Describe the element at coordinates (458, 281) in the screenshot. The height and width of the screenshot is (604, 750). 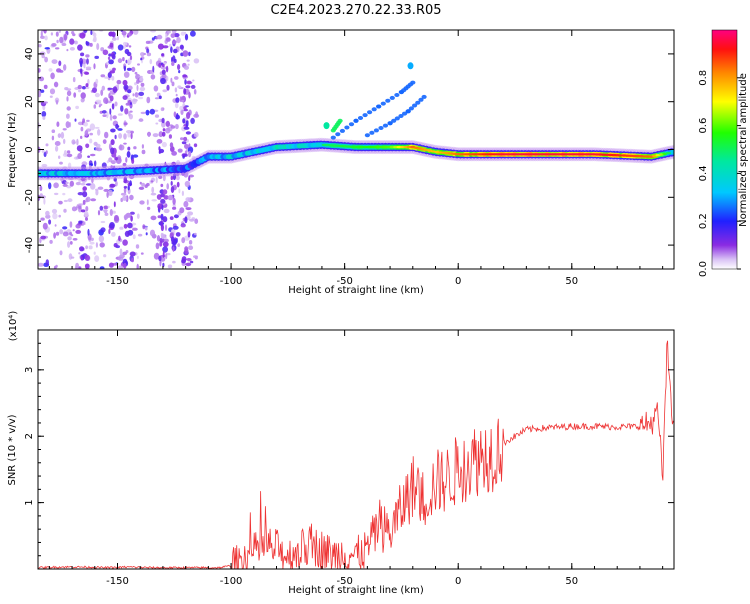
I see `x-tick-label: 0` at that location.